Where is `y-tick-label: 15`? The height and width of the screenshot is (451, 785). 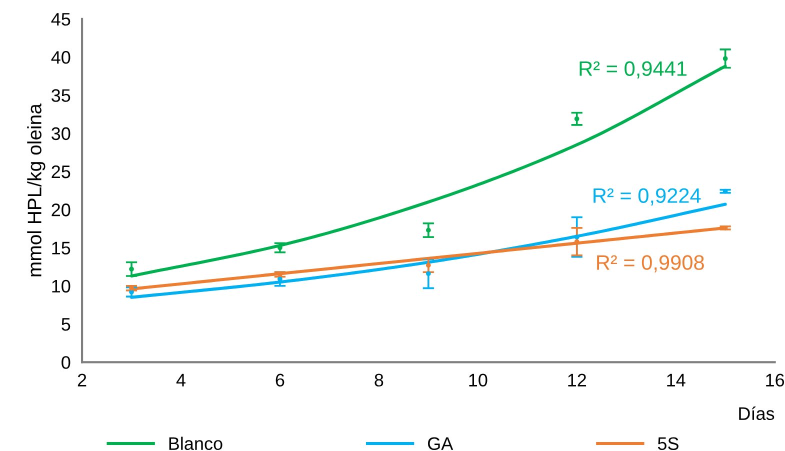
y-tick-label: 15 is located at coordinates (61, 248).